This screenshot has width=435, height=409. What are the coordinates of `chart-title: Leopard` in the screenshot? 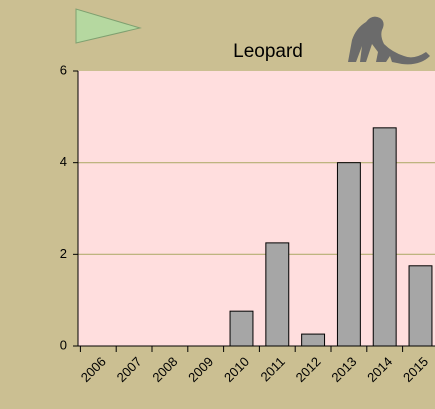 It's located at (268, 51).